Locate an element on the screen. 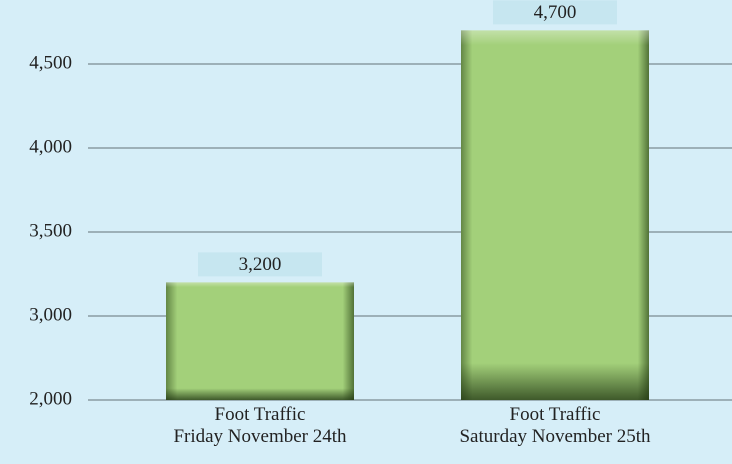 This screenshot has width=732, height=464. y-tick-label: 4,000 is located at coordinates (50, 146).